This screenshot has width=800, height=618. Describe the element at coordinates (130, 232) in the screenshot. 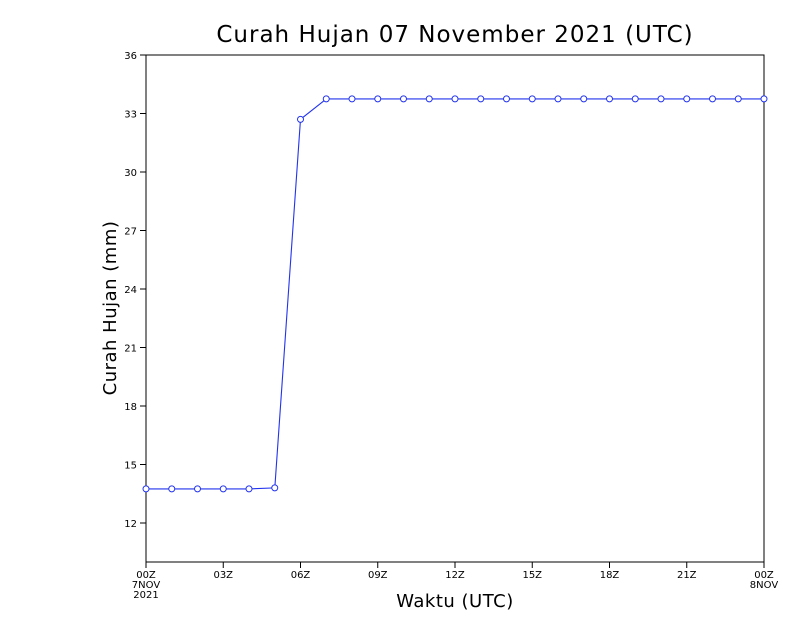

I see `y-tick-label: 27` at that location.